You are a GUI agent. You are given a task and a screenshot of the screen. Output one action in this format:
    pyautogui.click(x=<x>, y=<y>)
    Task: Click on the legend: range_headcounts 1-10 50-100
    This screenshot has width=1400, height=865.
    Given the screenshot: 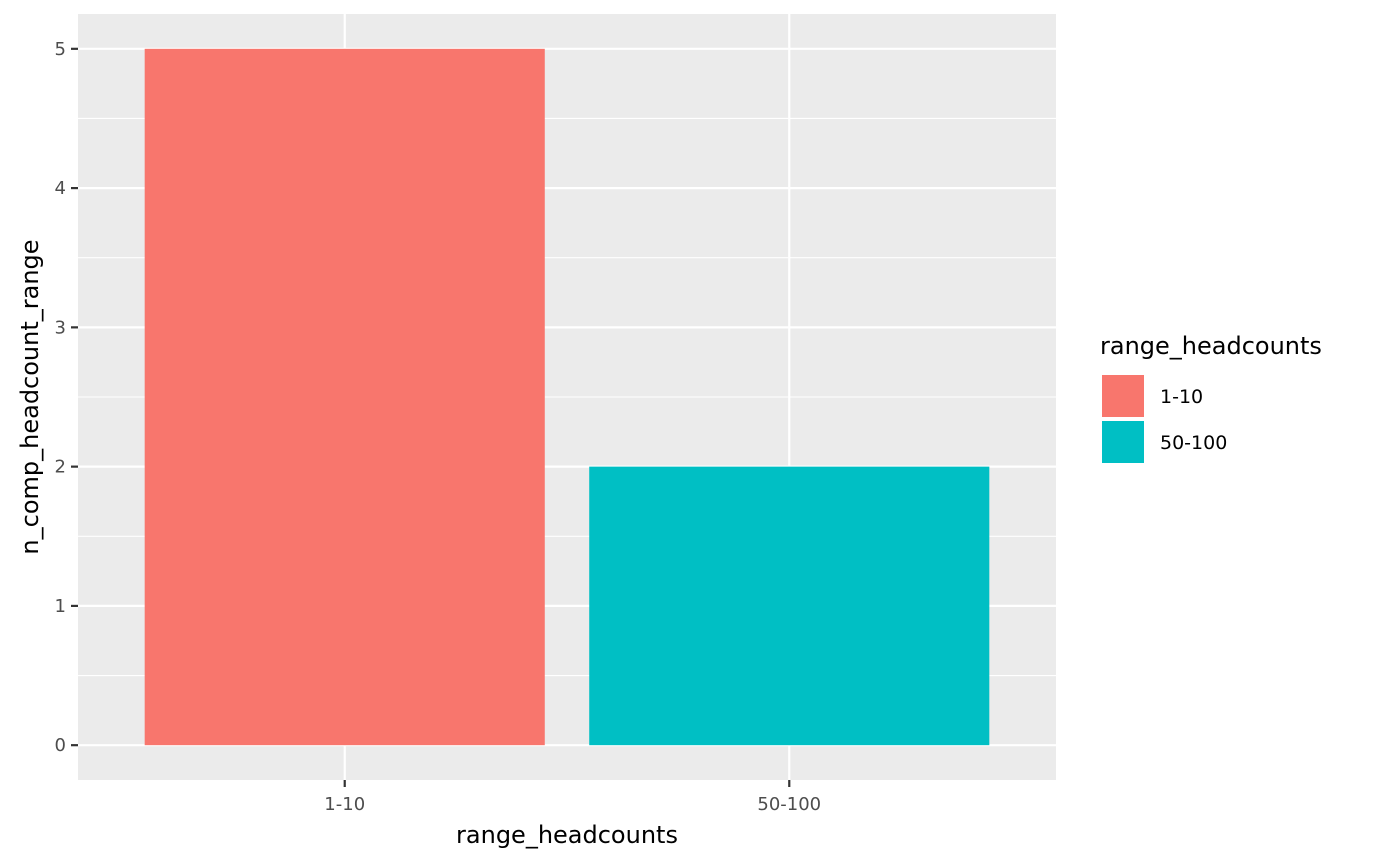 What is the action you would take?
    pyautogui.click(x=1211, y=398)
    